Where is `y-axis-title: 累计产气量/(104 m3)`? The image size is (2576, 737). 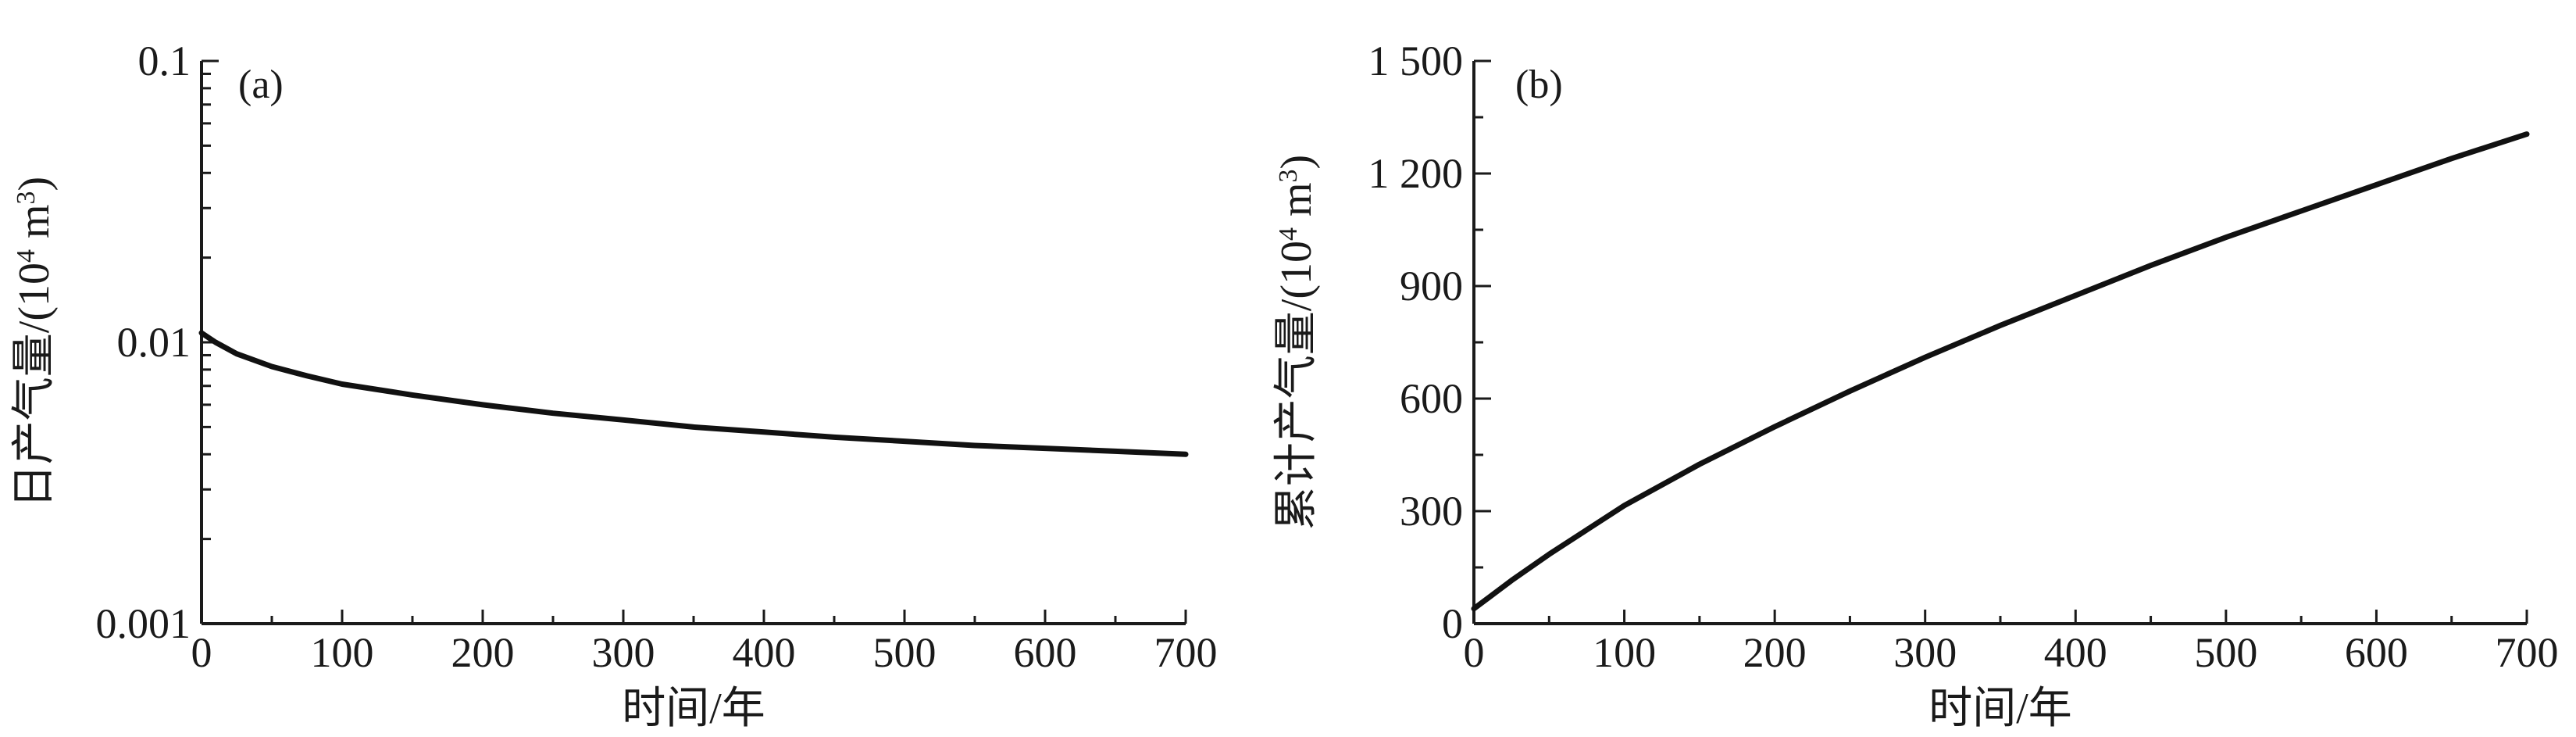
y-axis-title: 累计产气量/(104 m3) is located at coordinates (1296, 342).